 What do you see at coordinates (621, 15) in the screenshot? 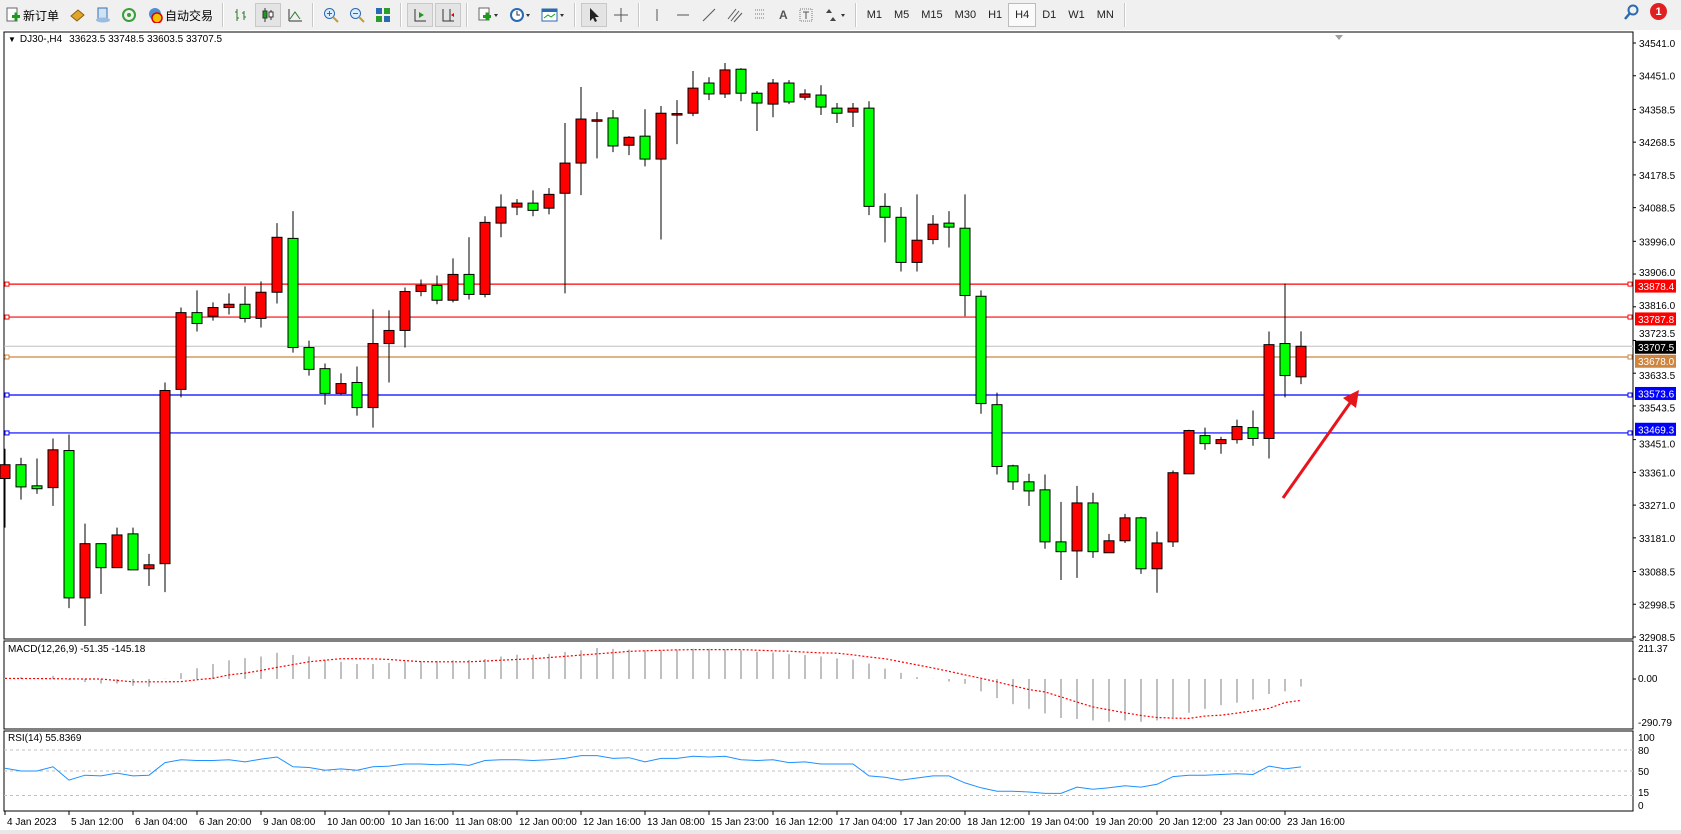
I see `crosshair-button` at bounding box center [621, 15].